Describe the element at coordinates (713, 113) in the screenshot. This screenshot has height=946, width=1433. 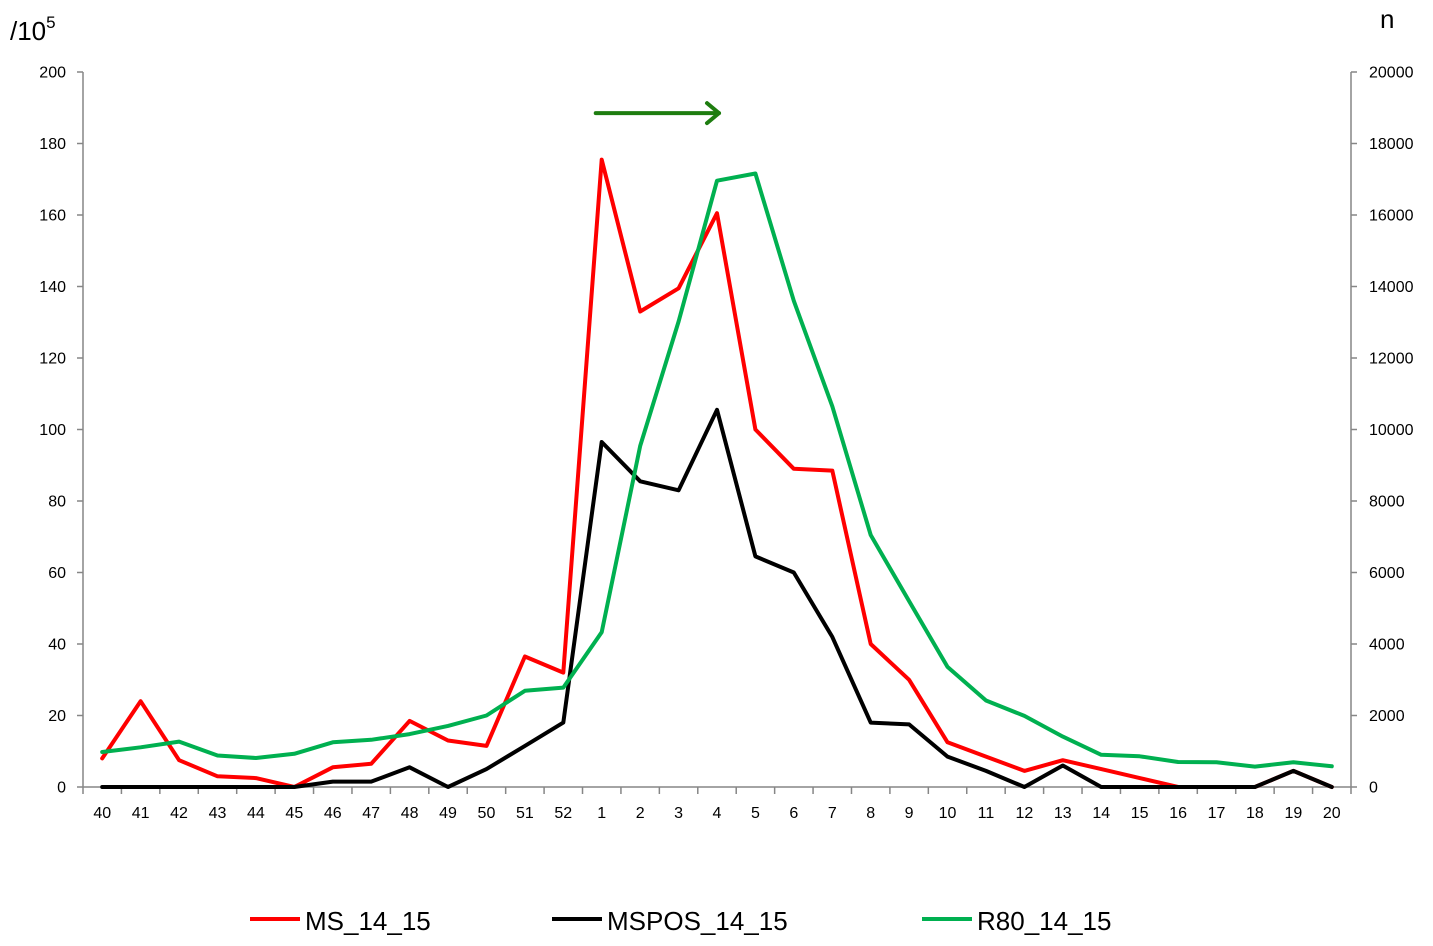
I see `trend-arrow-head` at that location.